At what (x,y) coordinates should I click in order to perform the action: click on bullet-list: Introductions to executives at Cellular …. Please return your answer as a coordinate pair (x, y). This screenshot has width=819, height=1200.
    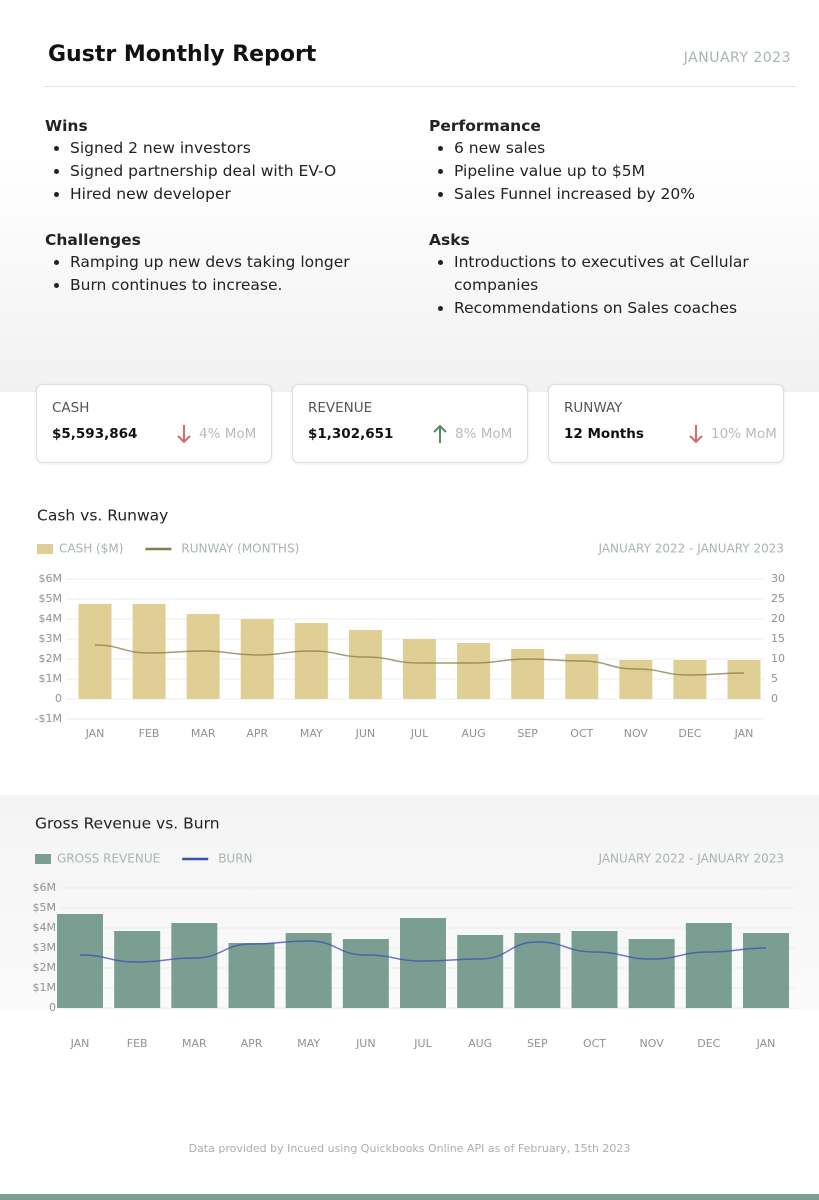
    Looking at the image, I should click on (599, 285).